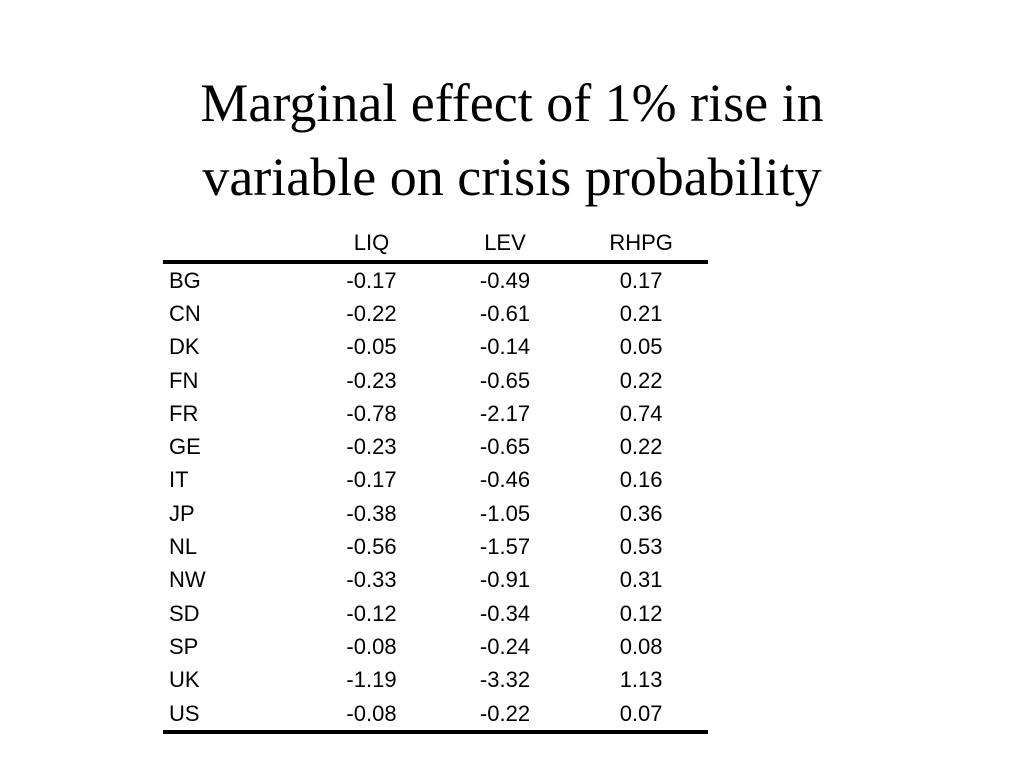  Describe the element at coordinates (641, 280) in the screenshot. I see `cell-rhpg: 0.17` at that location.